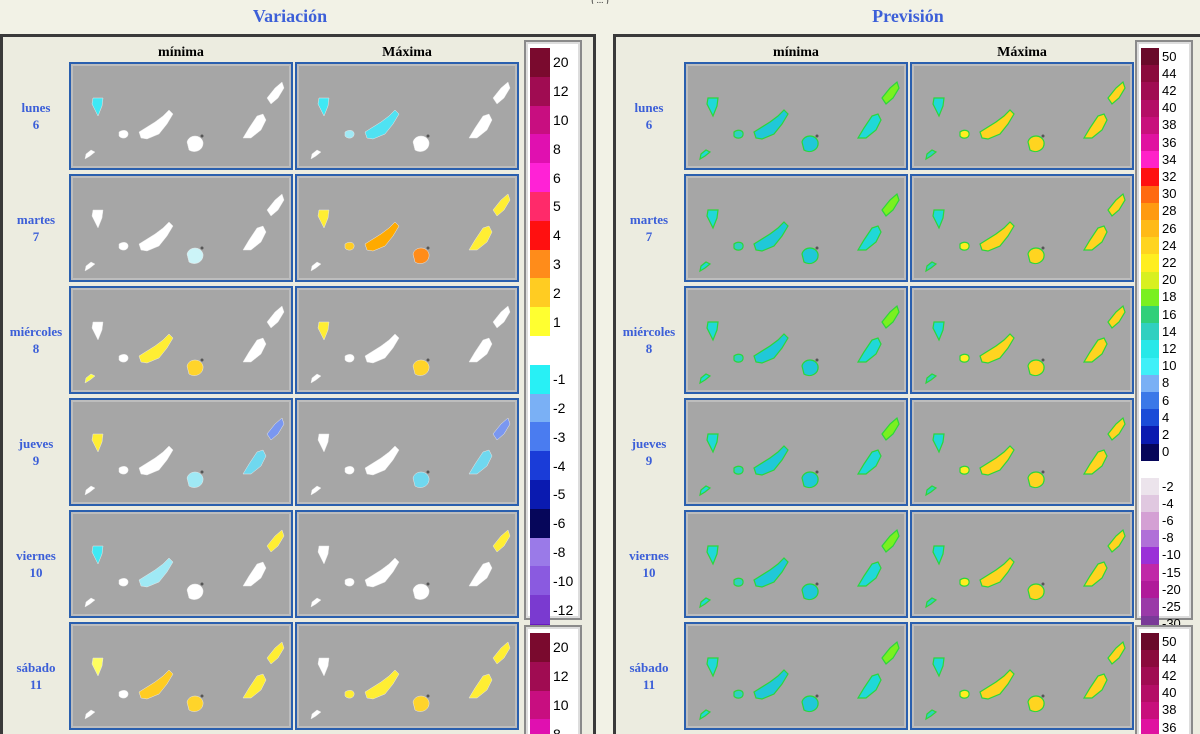 The height and width of the screenshot is (734, 1200). I want to click on legend-entry: 16, so click(1158, 315).